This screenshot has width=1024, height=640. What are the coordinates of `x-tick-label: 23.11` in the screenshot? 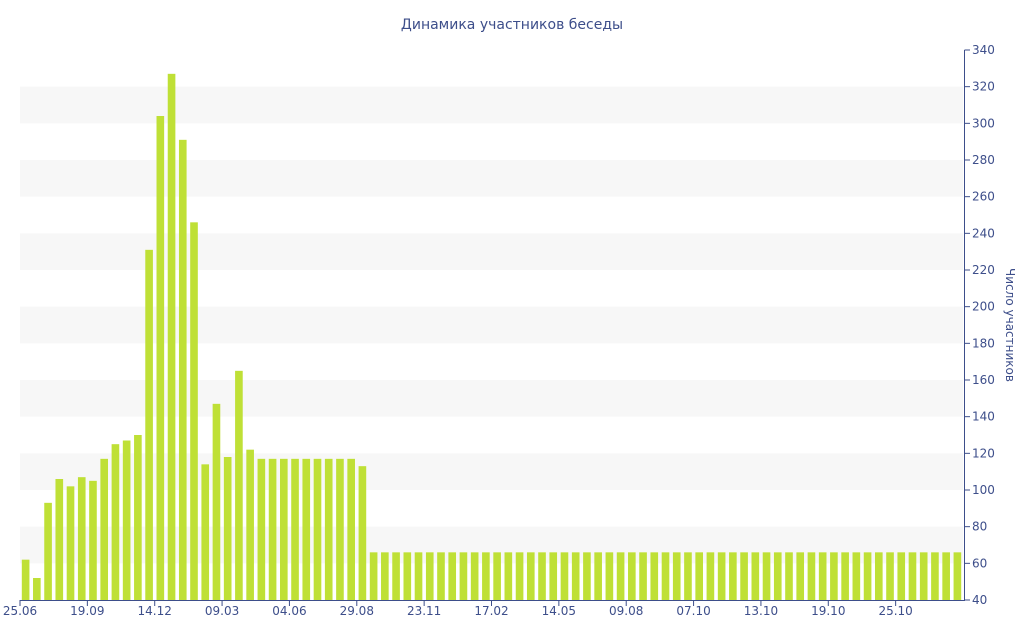 It's located at (424, 611).